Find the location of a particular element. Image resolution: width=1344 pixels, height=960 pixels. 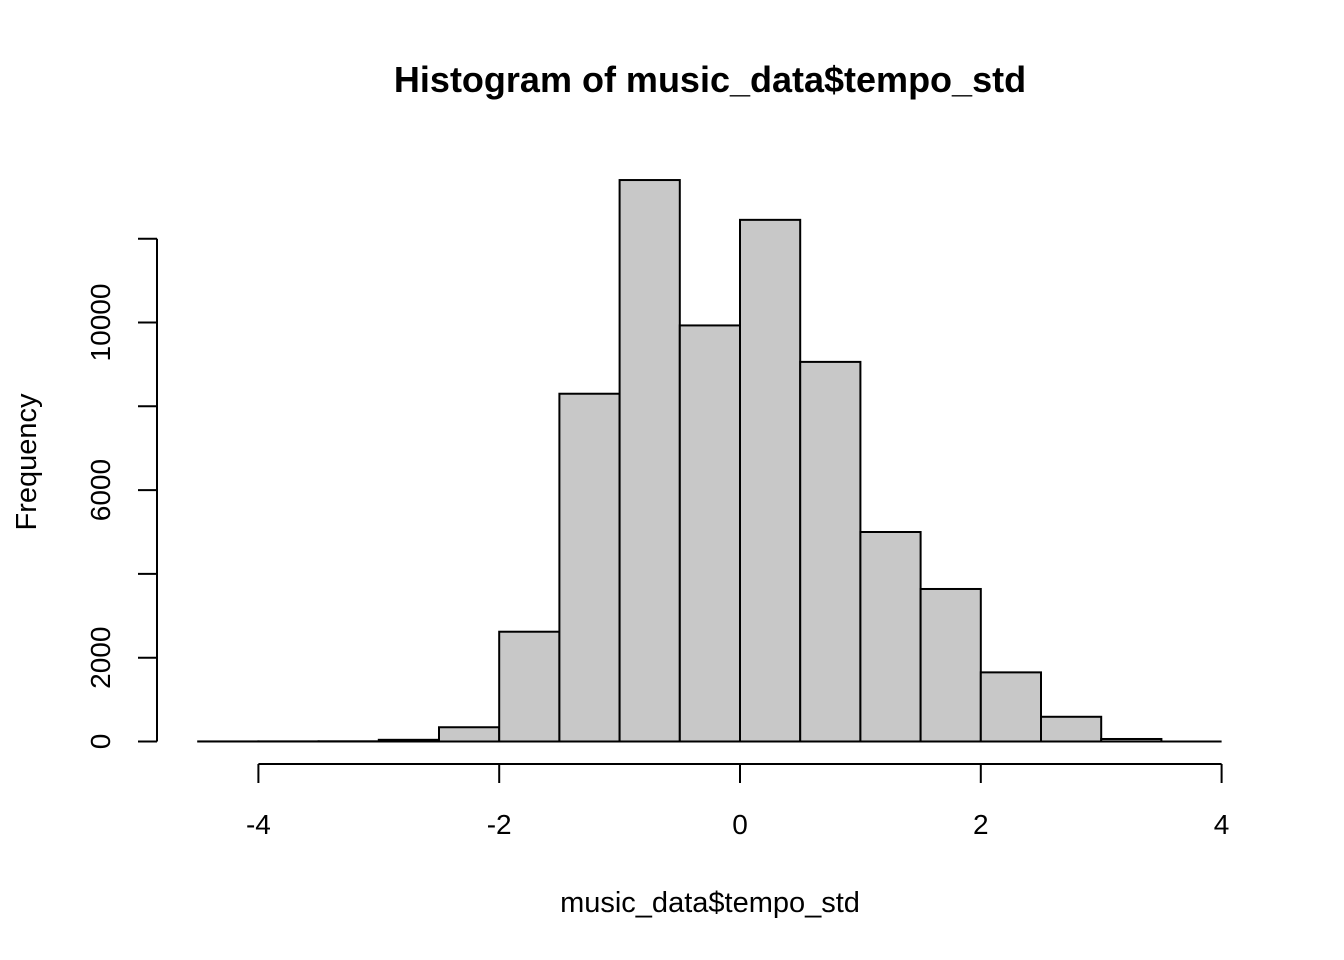

x-tick-label: -4 is located at coordinates (258, 824).